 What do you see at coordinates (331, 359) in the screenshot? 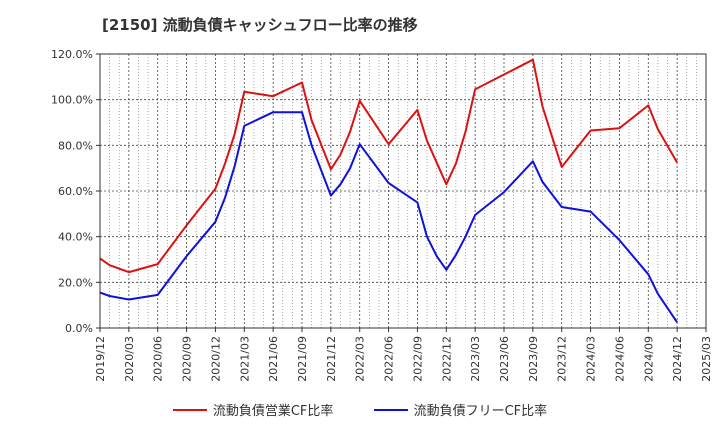
I see `x-tick-label: 2021/12` at bounding box center [331, 359].